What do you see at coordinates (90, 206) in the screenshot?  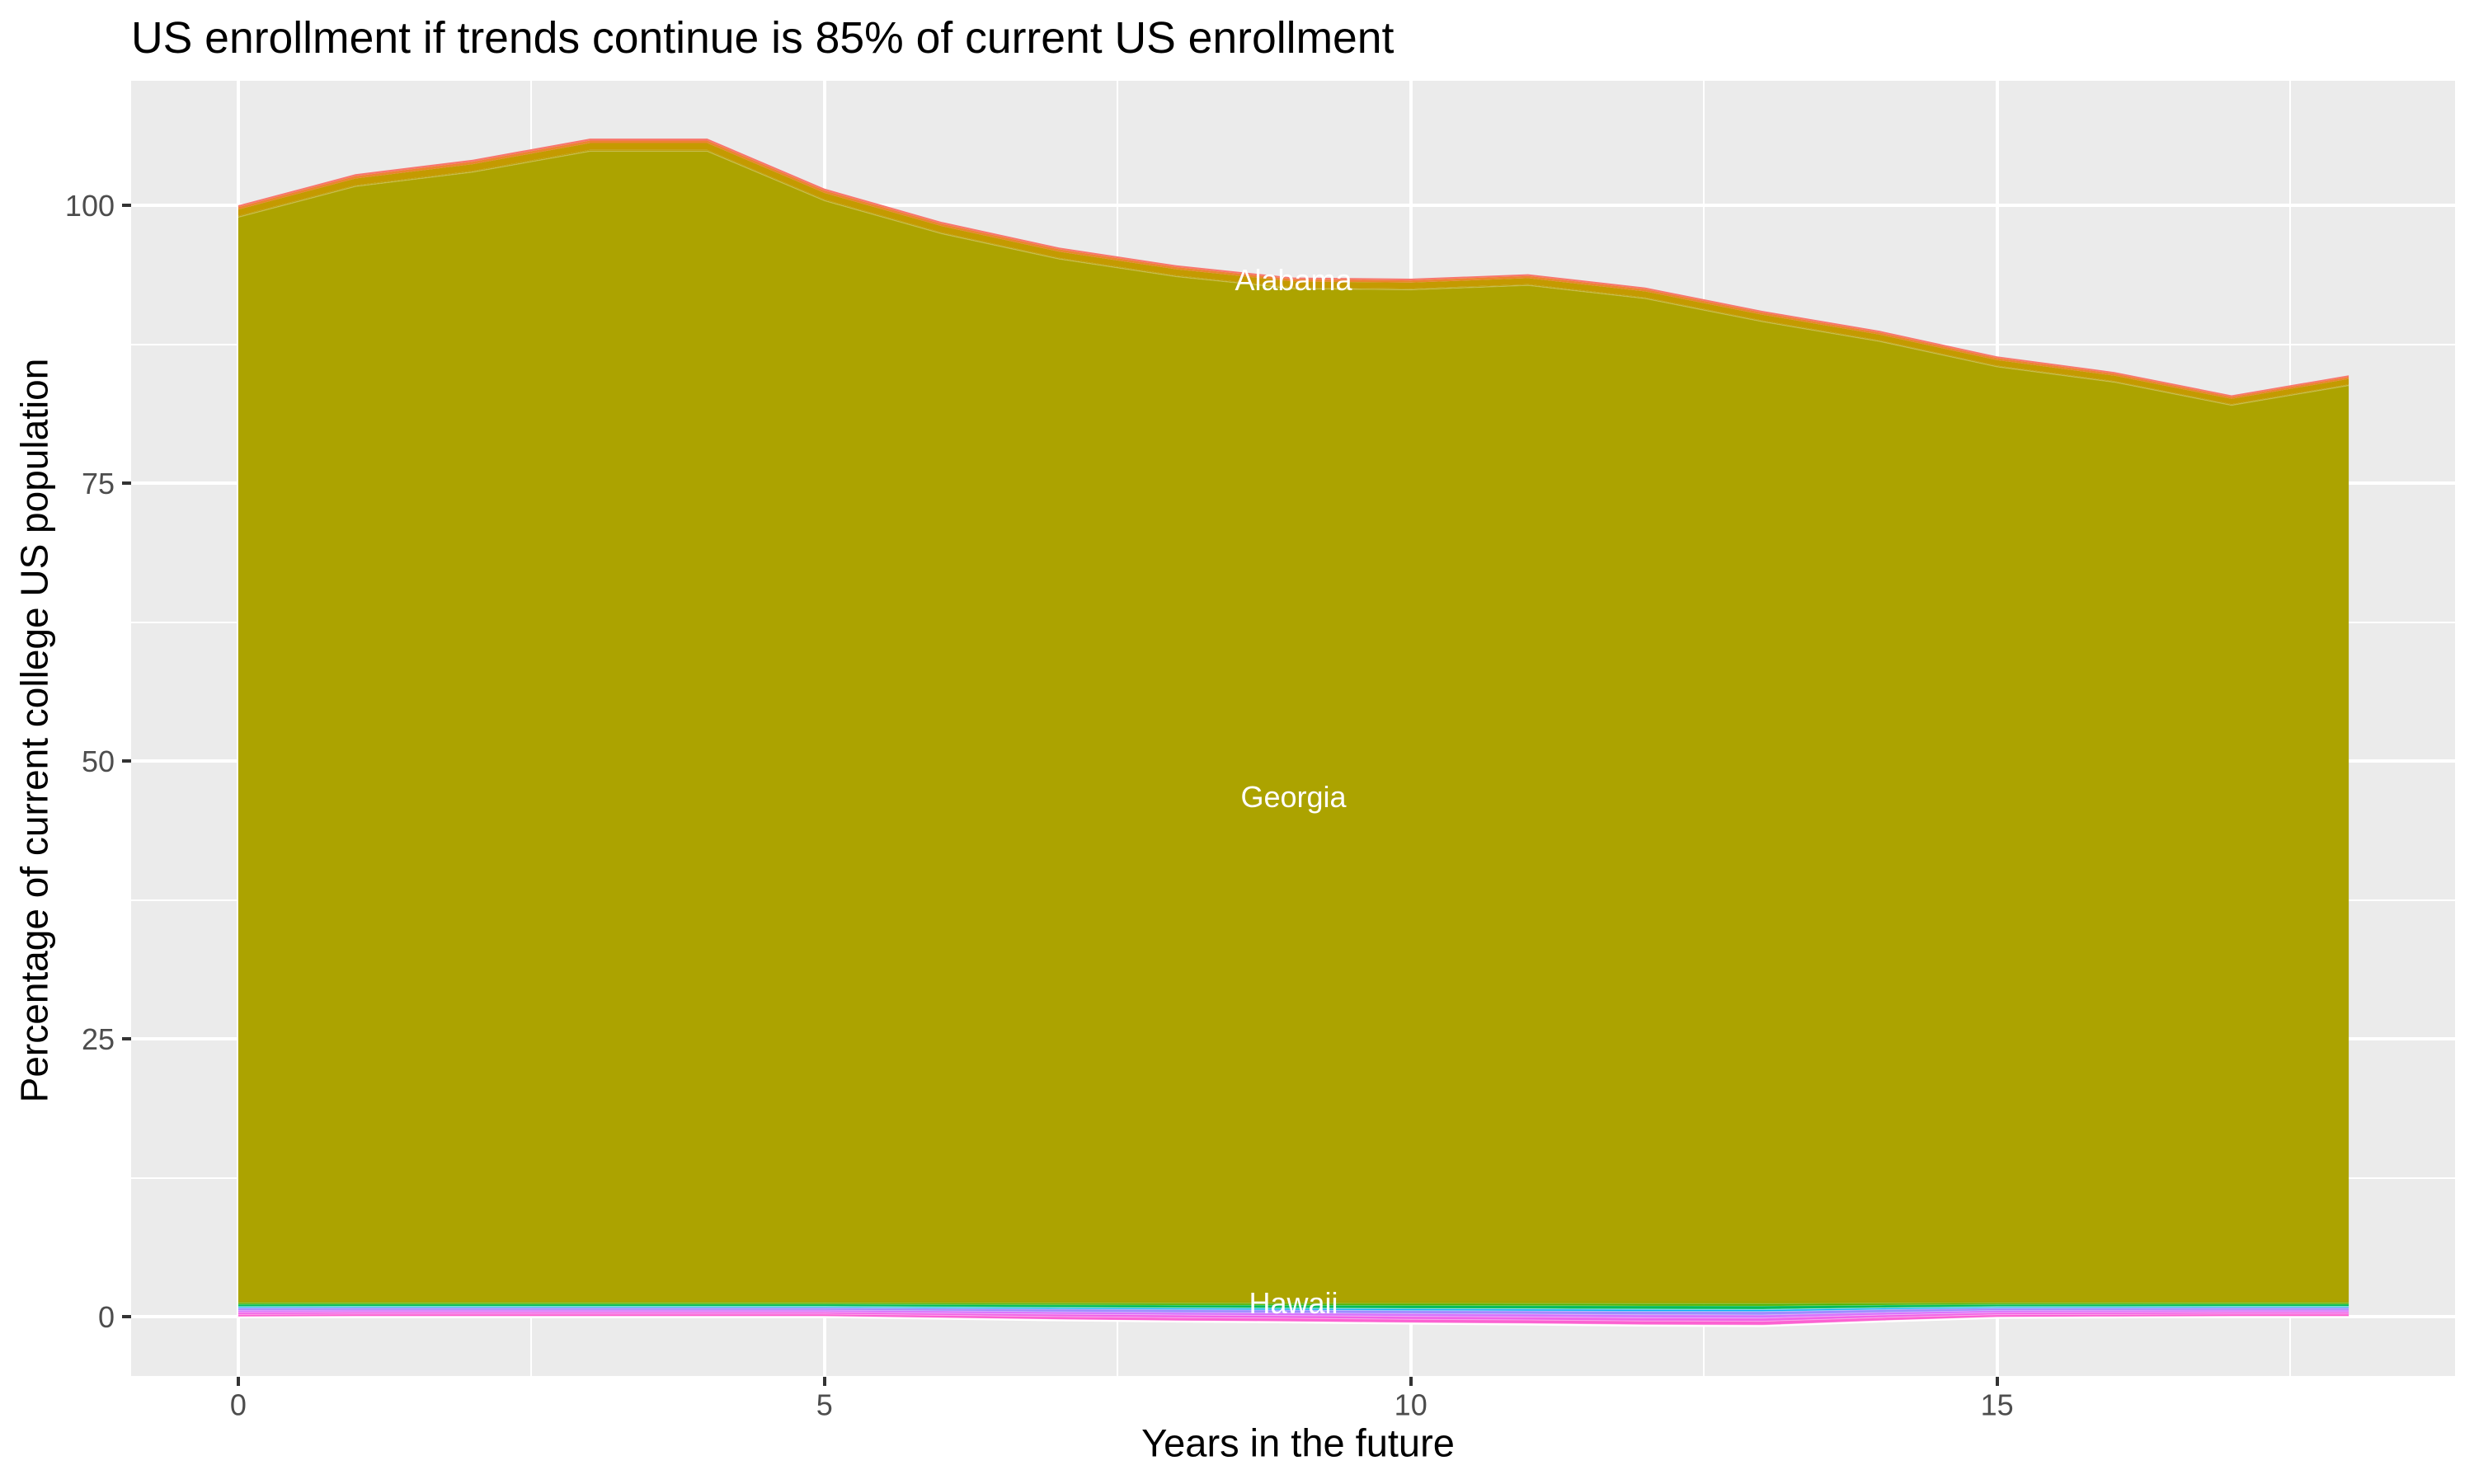 I see `svg-text: 100` at bounding box center [90, 206].